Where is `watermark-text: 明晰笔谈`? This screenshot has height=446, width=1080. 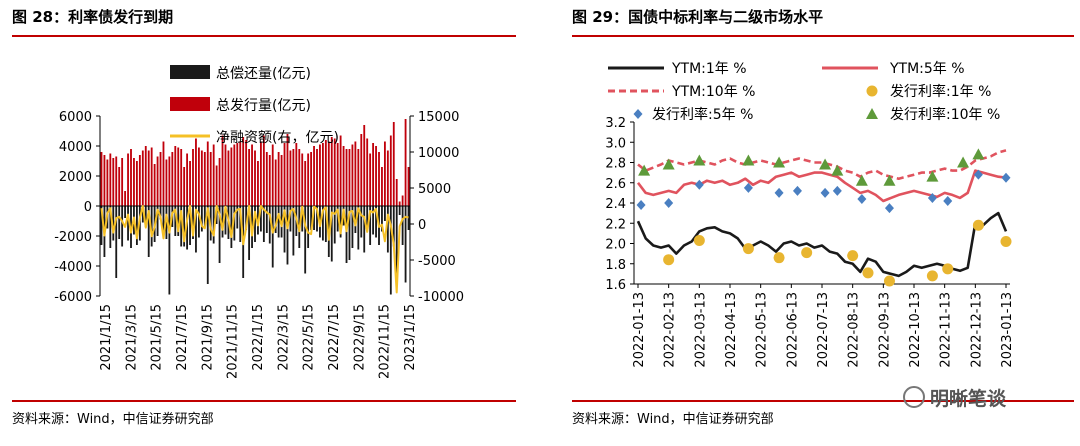 watermark-text: 明晰笔谈 is located at coordinates (968, 399).